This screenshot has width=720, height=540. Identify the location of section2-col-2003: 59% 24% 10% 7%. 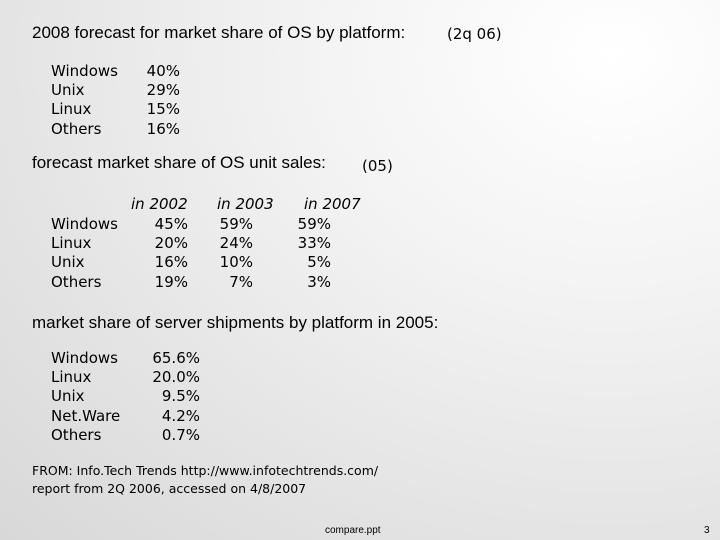
(229, 253).